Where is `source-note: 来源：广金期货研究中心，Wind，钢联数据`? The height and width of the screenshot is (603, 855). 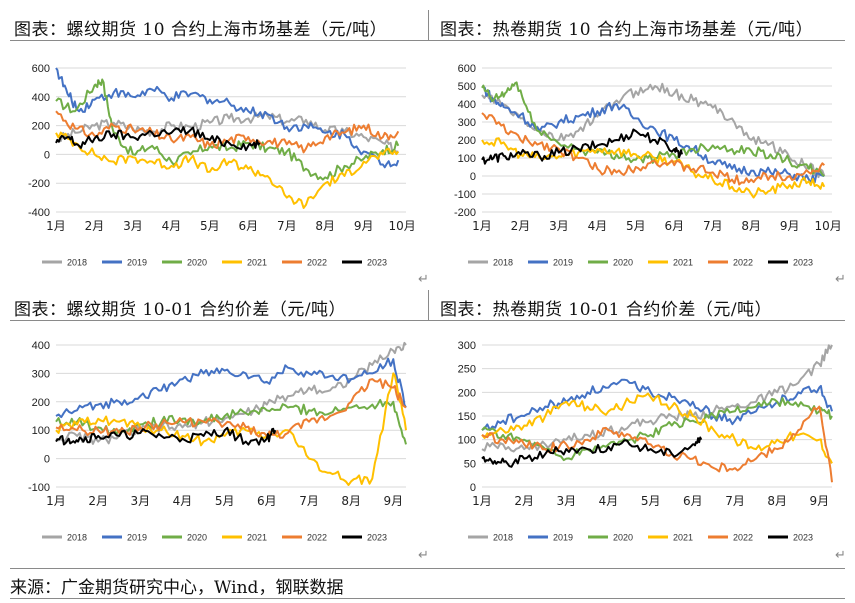 source-note: 来源：广金期货研究中心，Wind，钢联数据 is located at coordinates (177, 588).